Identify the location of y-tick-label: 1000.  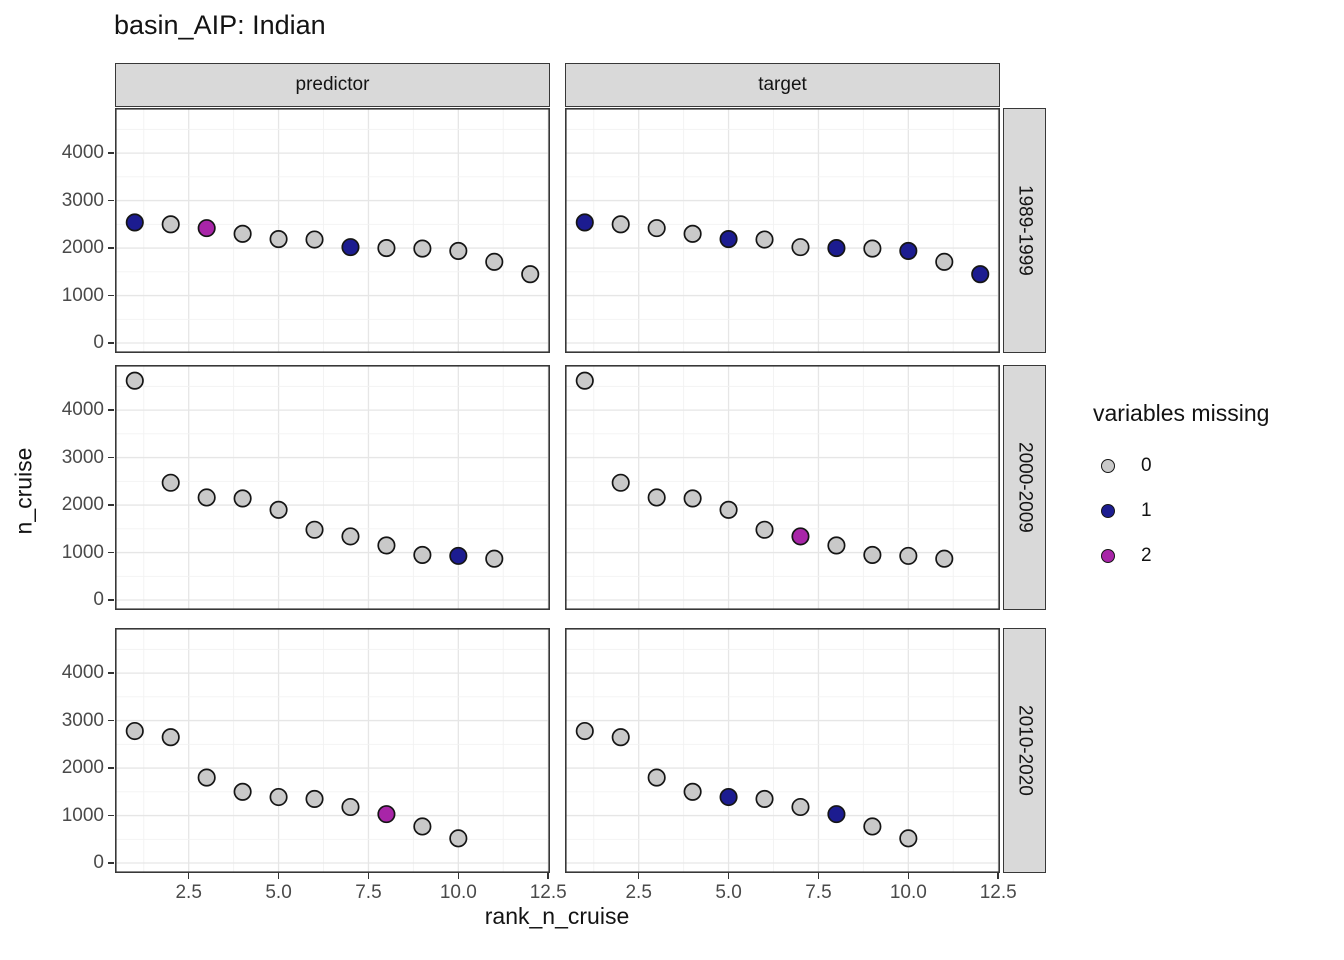
(82, 295).